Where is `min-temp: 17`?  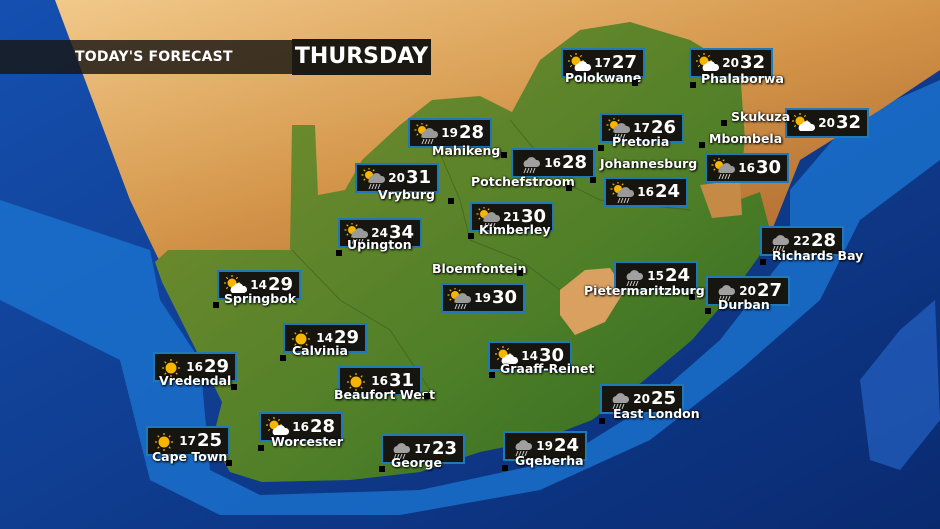
min-temp: 17 is located at coordinates (602, 63).